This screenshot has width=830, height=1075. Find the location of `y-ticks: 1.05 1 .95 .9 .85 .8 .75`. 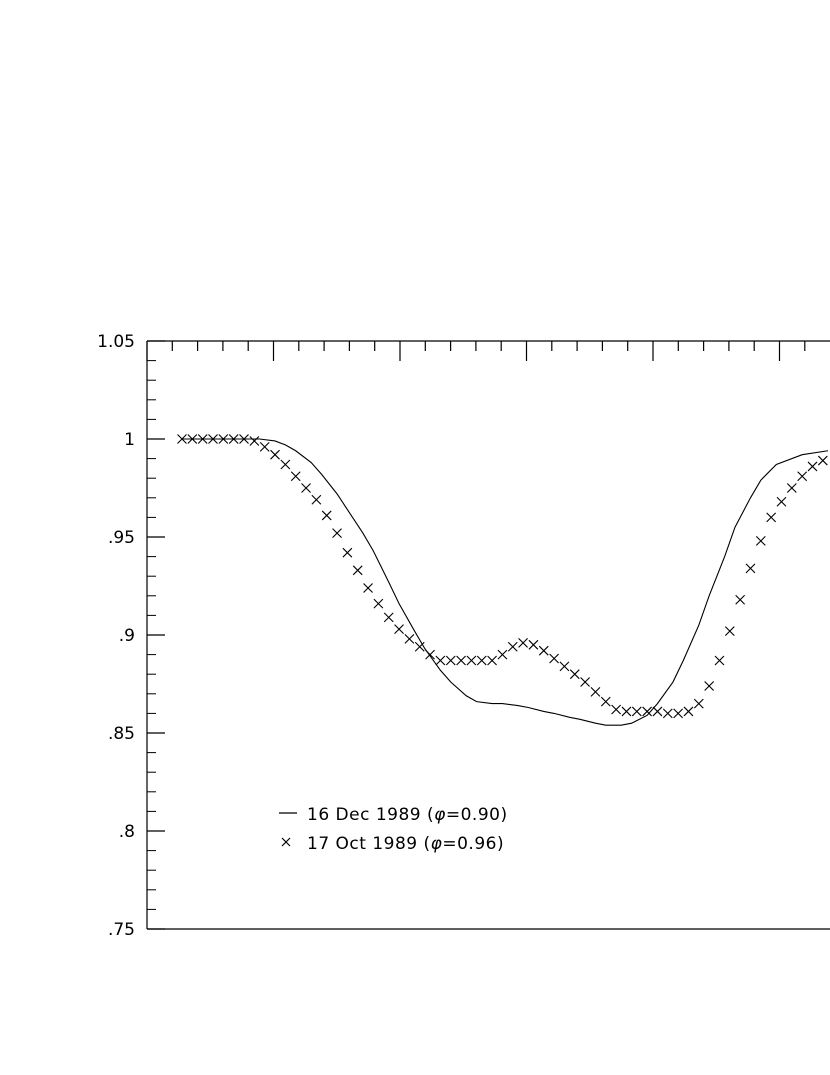

y-ticks: 1.05 1 .95 .9 .85 .8 .75 is located at coordinates (131, 636).